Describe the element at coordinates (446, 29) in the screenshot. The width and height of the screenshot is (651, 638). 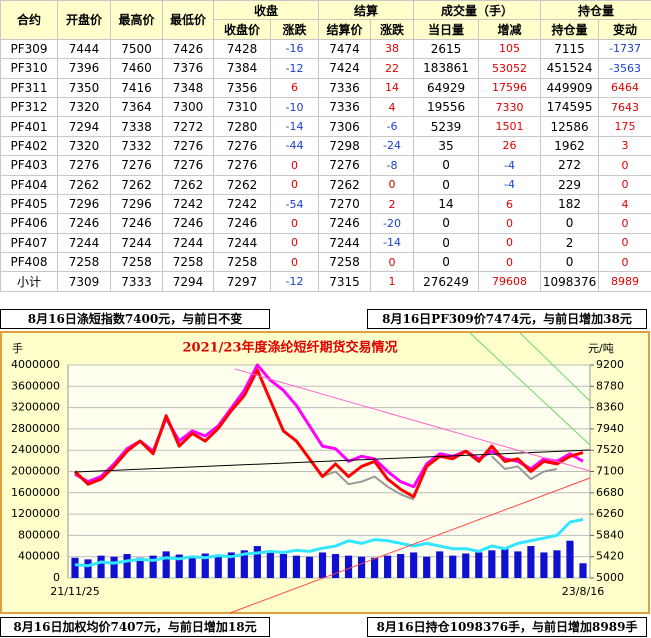
I see `table-cell: 当日量` at that location.